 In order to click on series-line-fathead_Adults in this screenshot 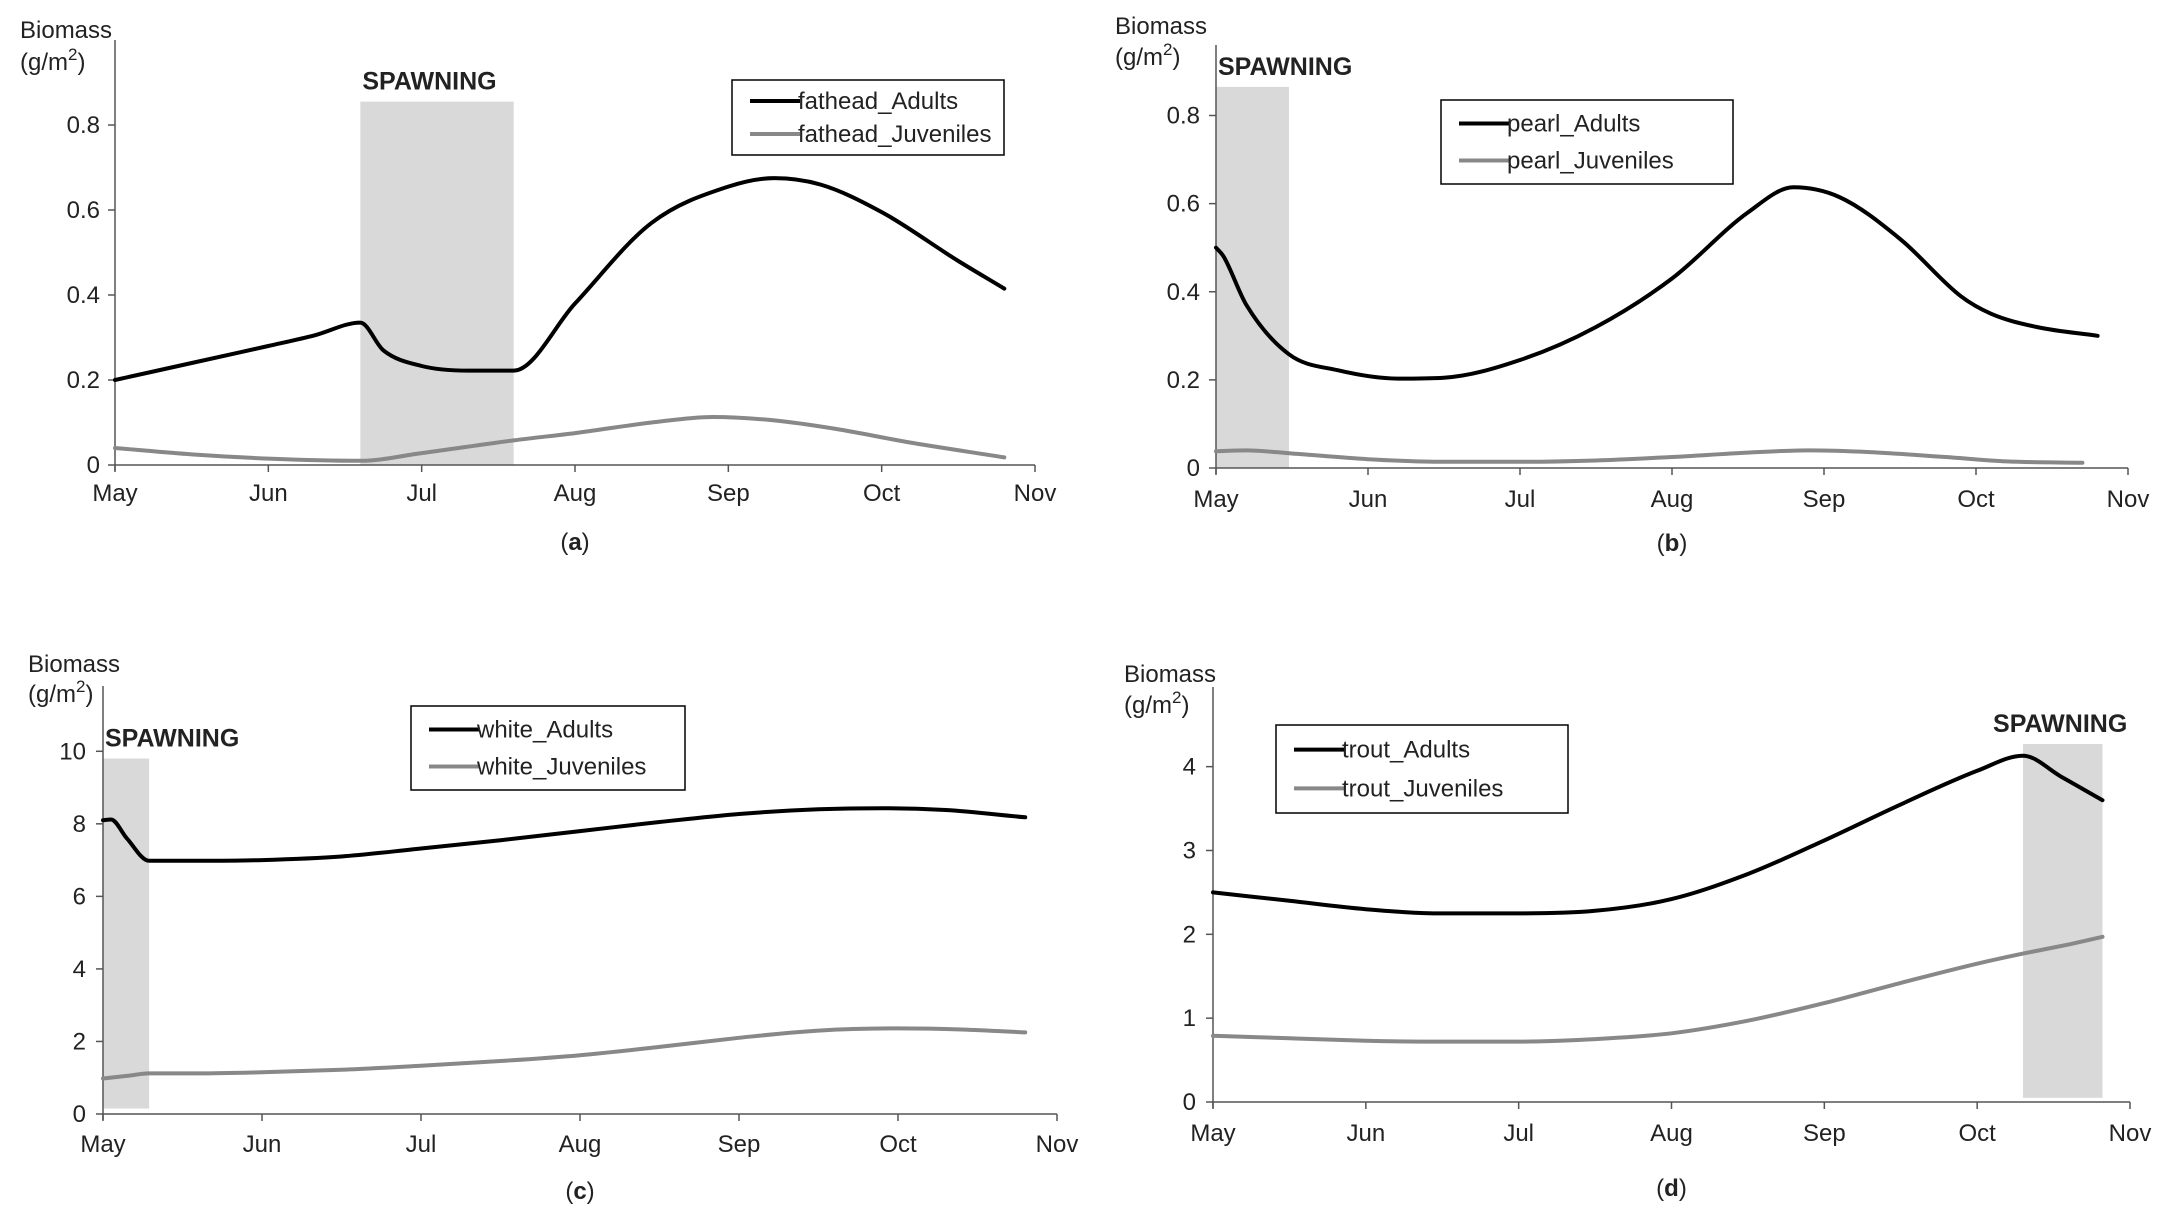, I will do `click(560, 279)`.